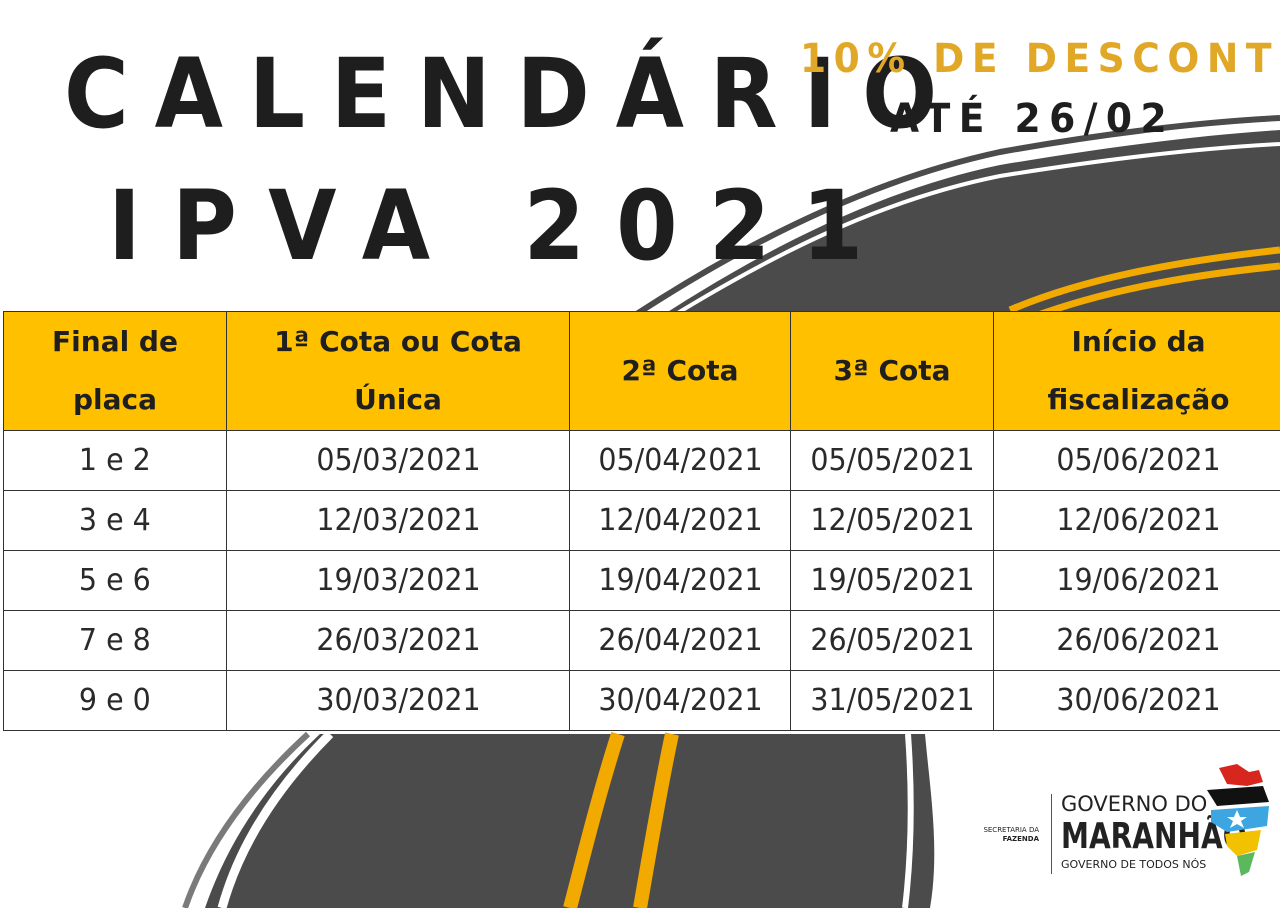 The image size is (1280, 908). What do you see at coordinates (115, 700) in the screenshot?
I see `cell-plate: 9 e 0` at bounding box center [115, 700].